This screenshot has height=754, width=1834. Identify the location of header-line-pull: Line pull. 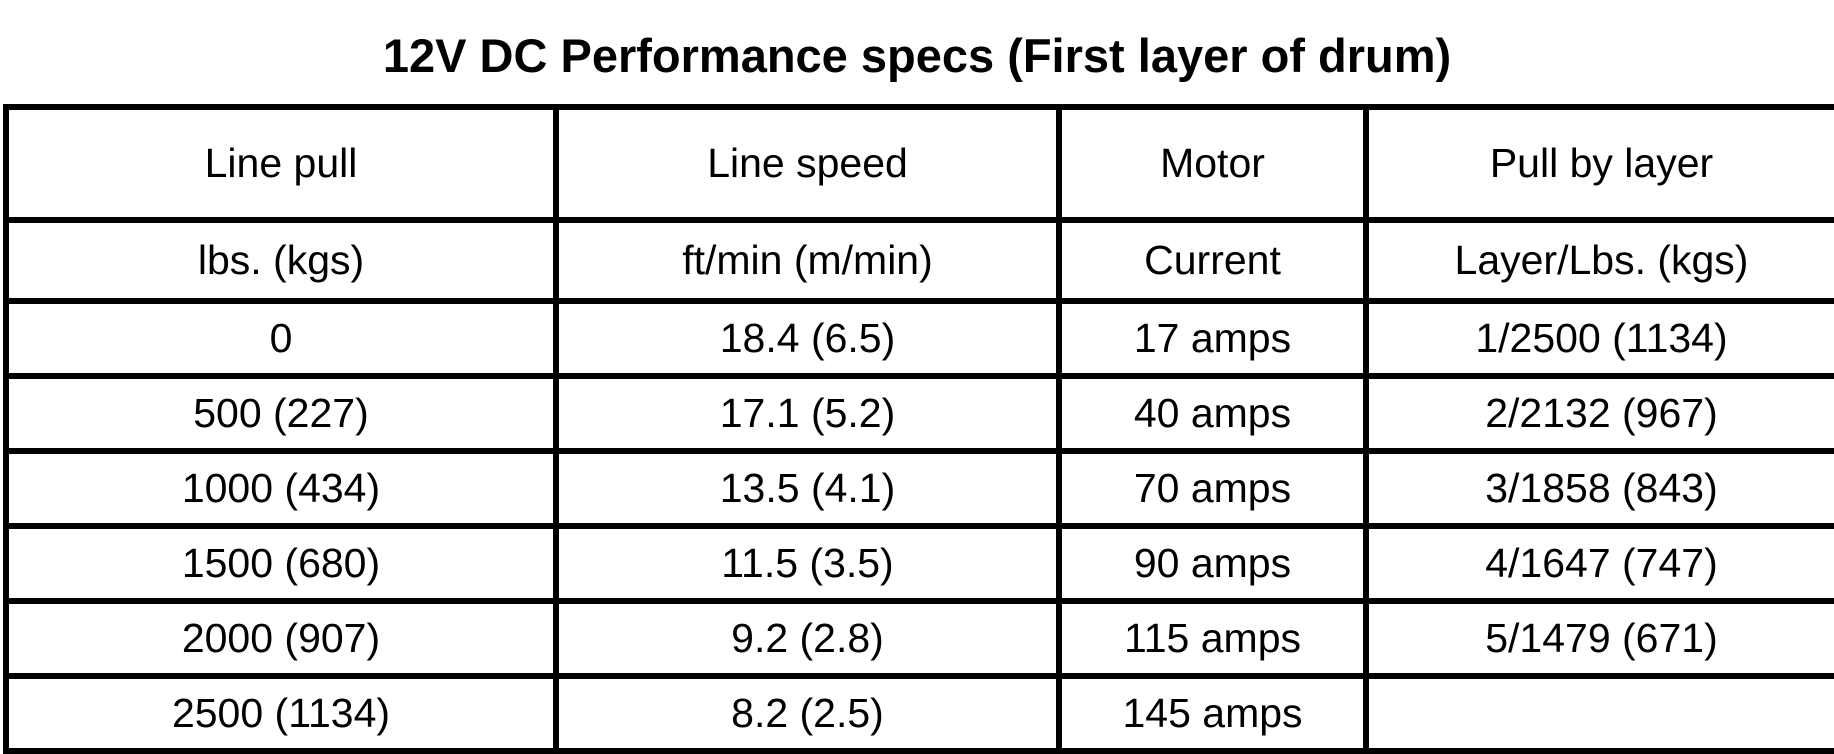
(281, 163).